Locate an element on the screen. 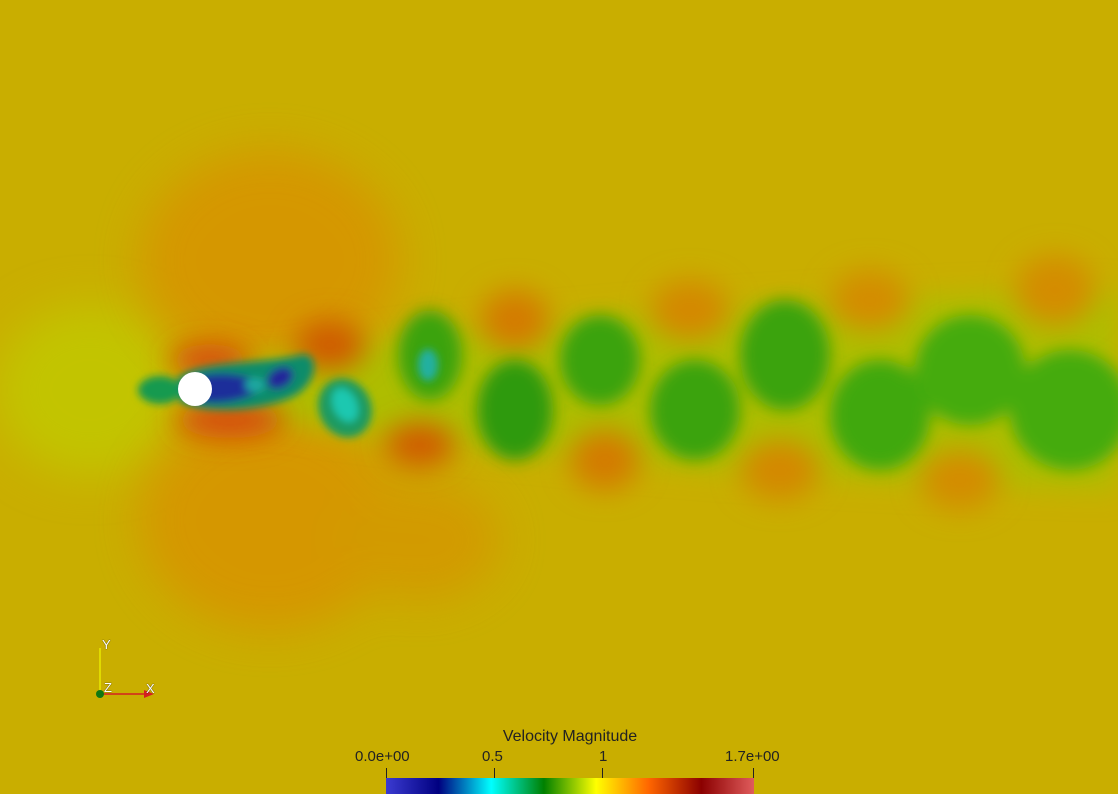 The image size is (1118, 794). legend-tick-one: 1 is located at coordinates (603, 756).